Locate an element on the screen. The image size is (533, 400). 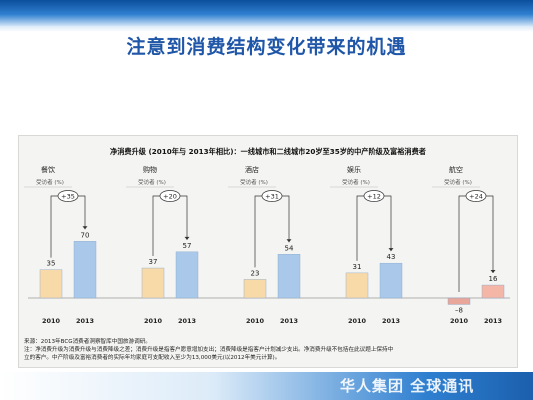
value-label: 43 is located at coordinates (391, 257).